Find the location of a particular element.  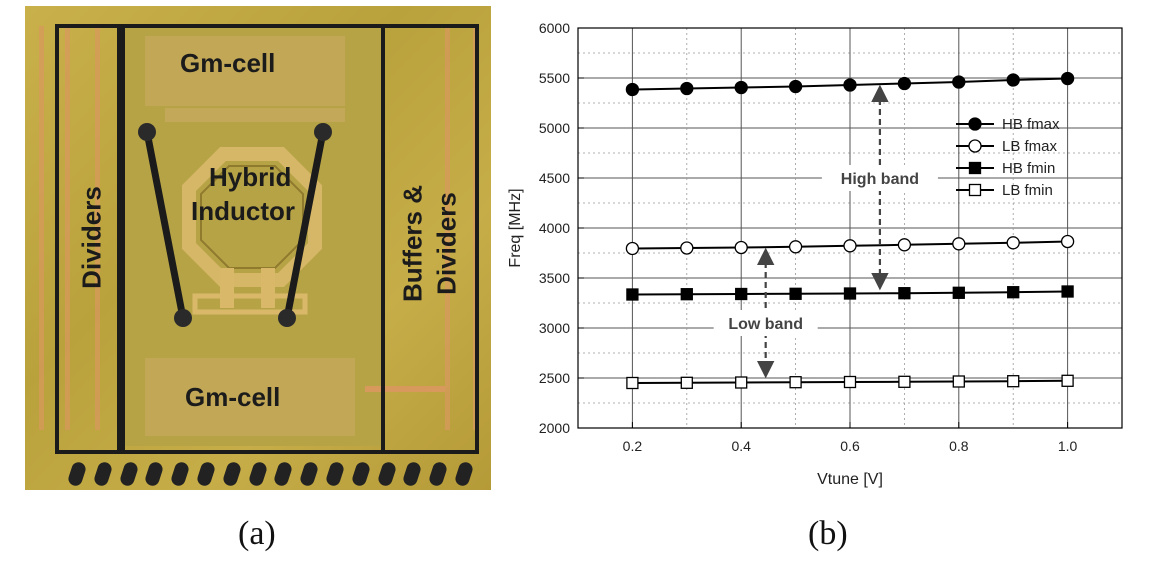

gm-cell-bottom-region is located at coordinates (250, 397).